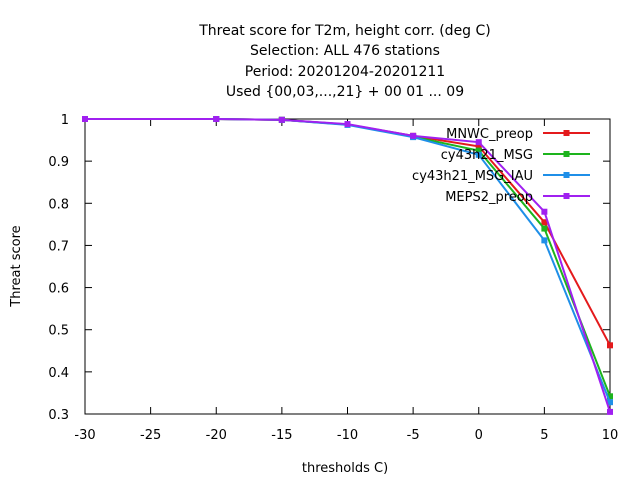 This screenshot has height=480, width=640. Describe the element at coordinates (489, 134) in the screenshot. I see `legend-label: MNWC_preop` at that location.